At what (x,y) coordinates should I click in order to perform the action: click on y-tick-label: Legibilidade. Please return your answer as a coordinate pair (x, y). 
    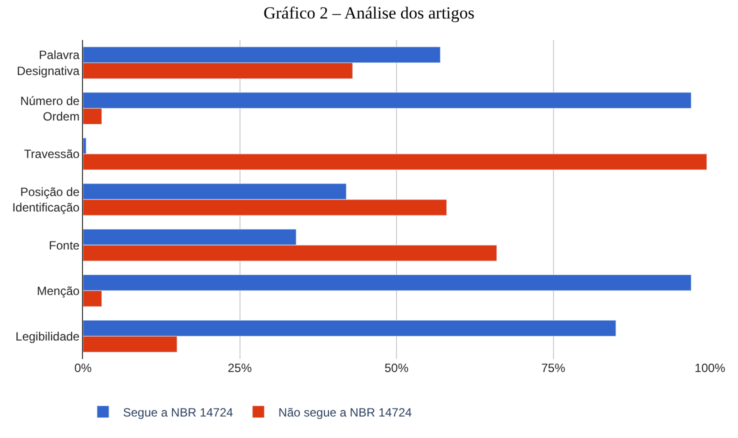
    Looking at the image, I should click on (48, 336).